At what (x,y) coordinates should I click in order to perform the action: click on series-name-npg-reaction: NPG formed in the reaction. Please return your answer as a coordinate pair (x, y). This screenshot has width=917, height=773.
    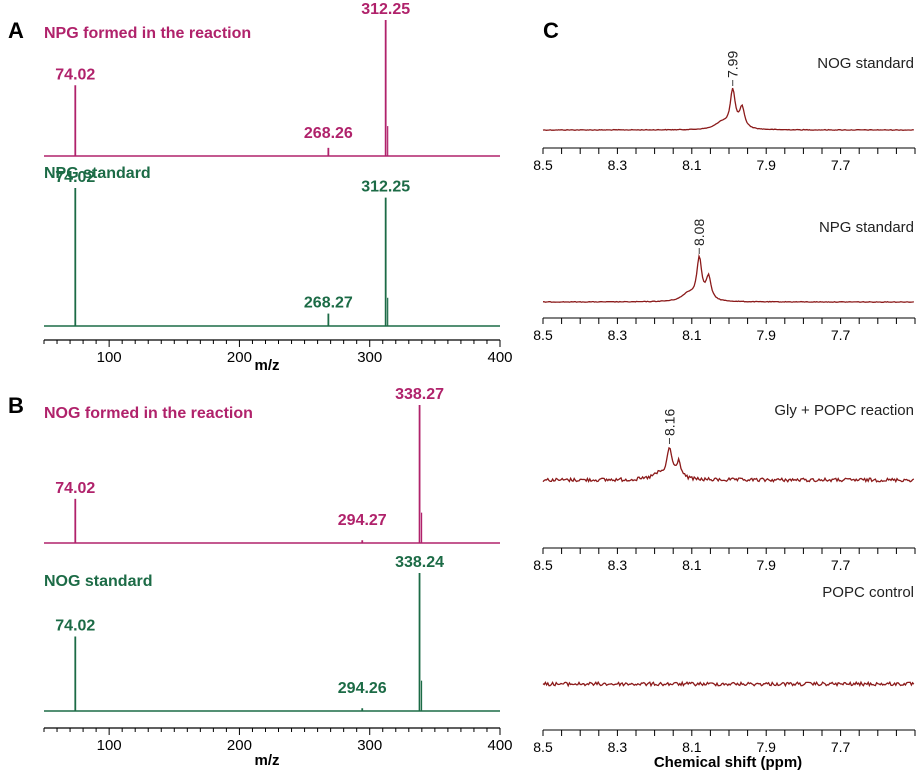
    Looking at the image, I should click on (147, 33).